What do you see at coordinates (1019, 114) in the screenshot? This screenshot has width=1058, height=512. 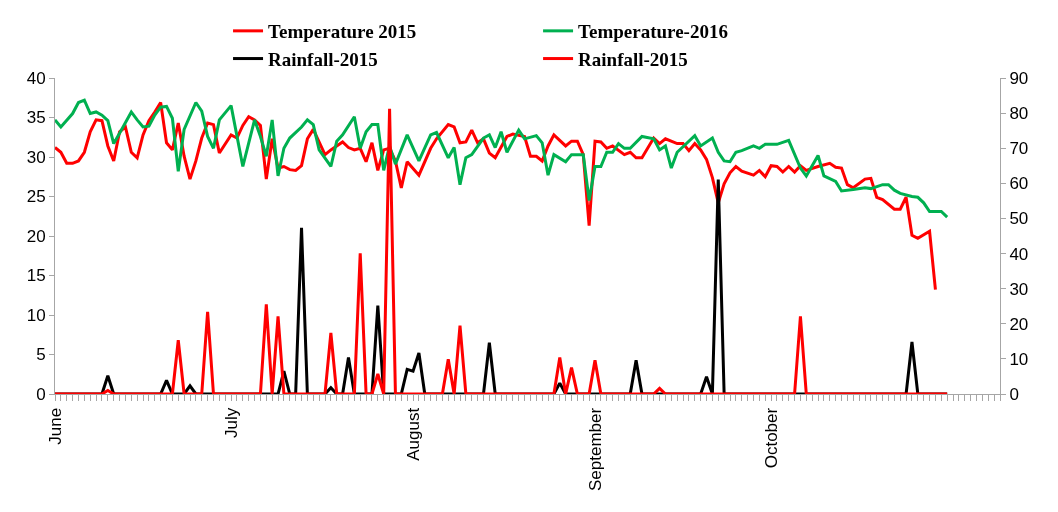 I see `y2-tick-label: 80` at bounding box center [1019, 114].